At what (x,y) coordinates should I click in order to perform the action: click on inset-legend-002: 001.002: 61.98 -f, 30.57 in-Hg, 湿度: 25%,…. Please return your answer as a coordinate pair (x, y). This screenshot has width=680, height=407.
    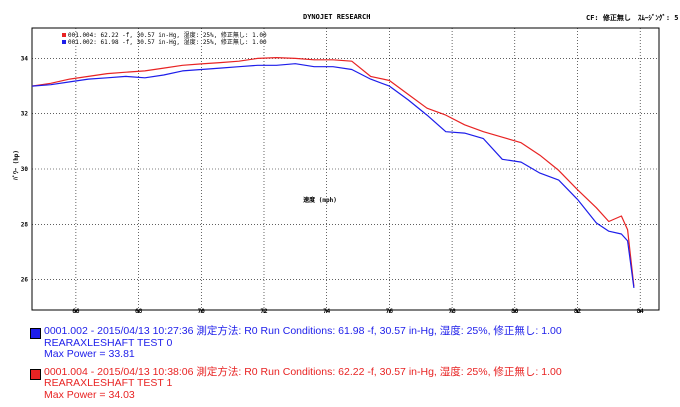
    Looking at the image, I should click on (167, 42).